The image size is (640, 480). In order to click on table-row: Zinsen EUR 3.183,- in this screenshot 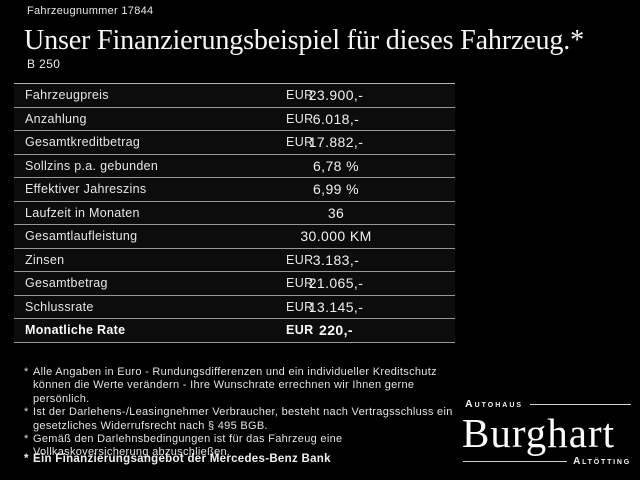, I will do `click(234, 260)`.